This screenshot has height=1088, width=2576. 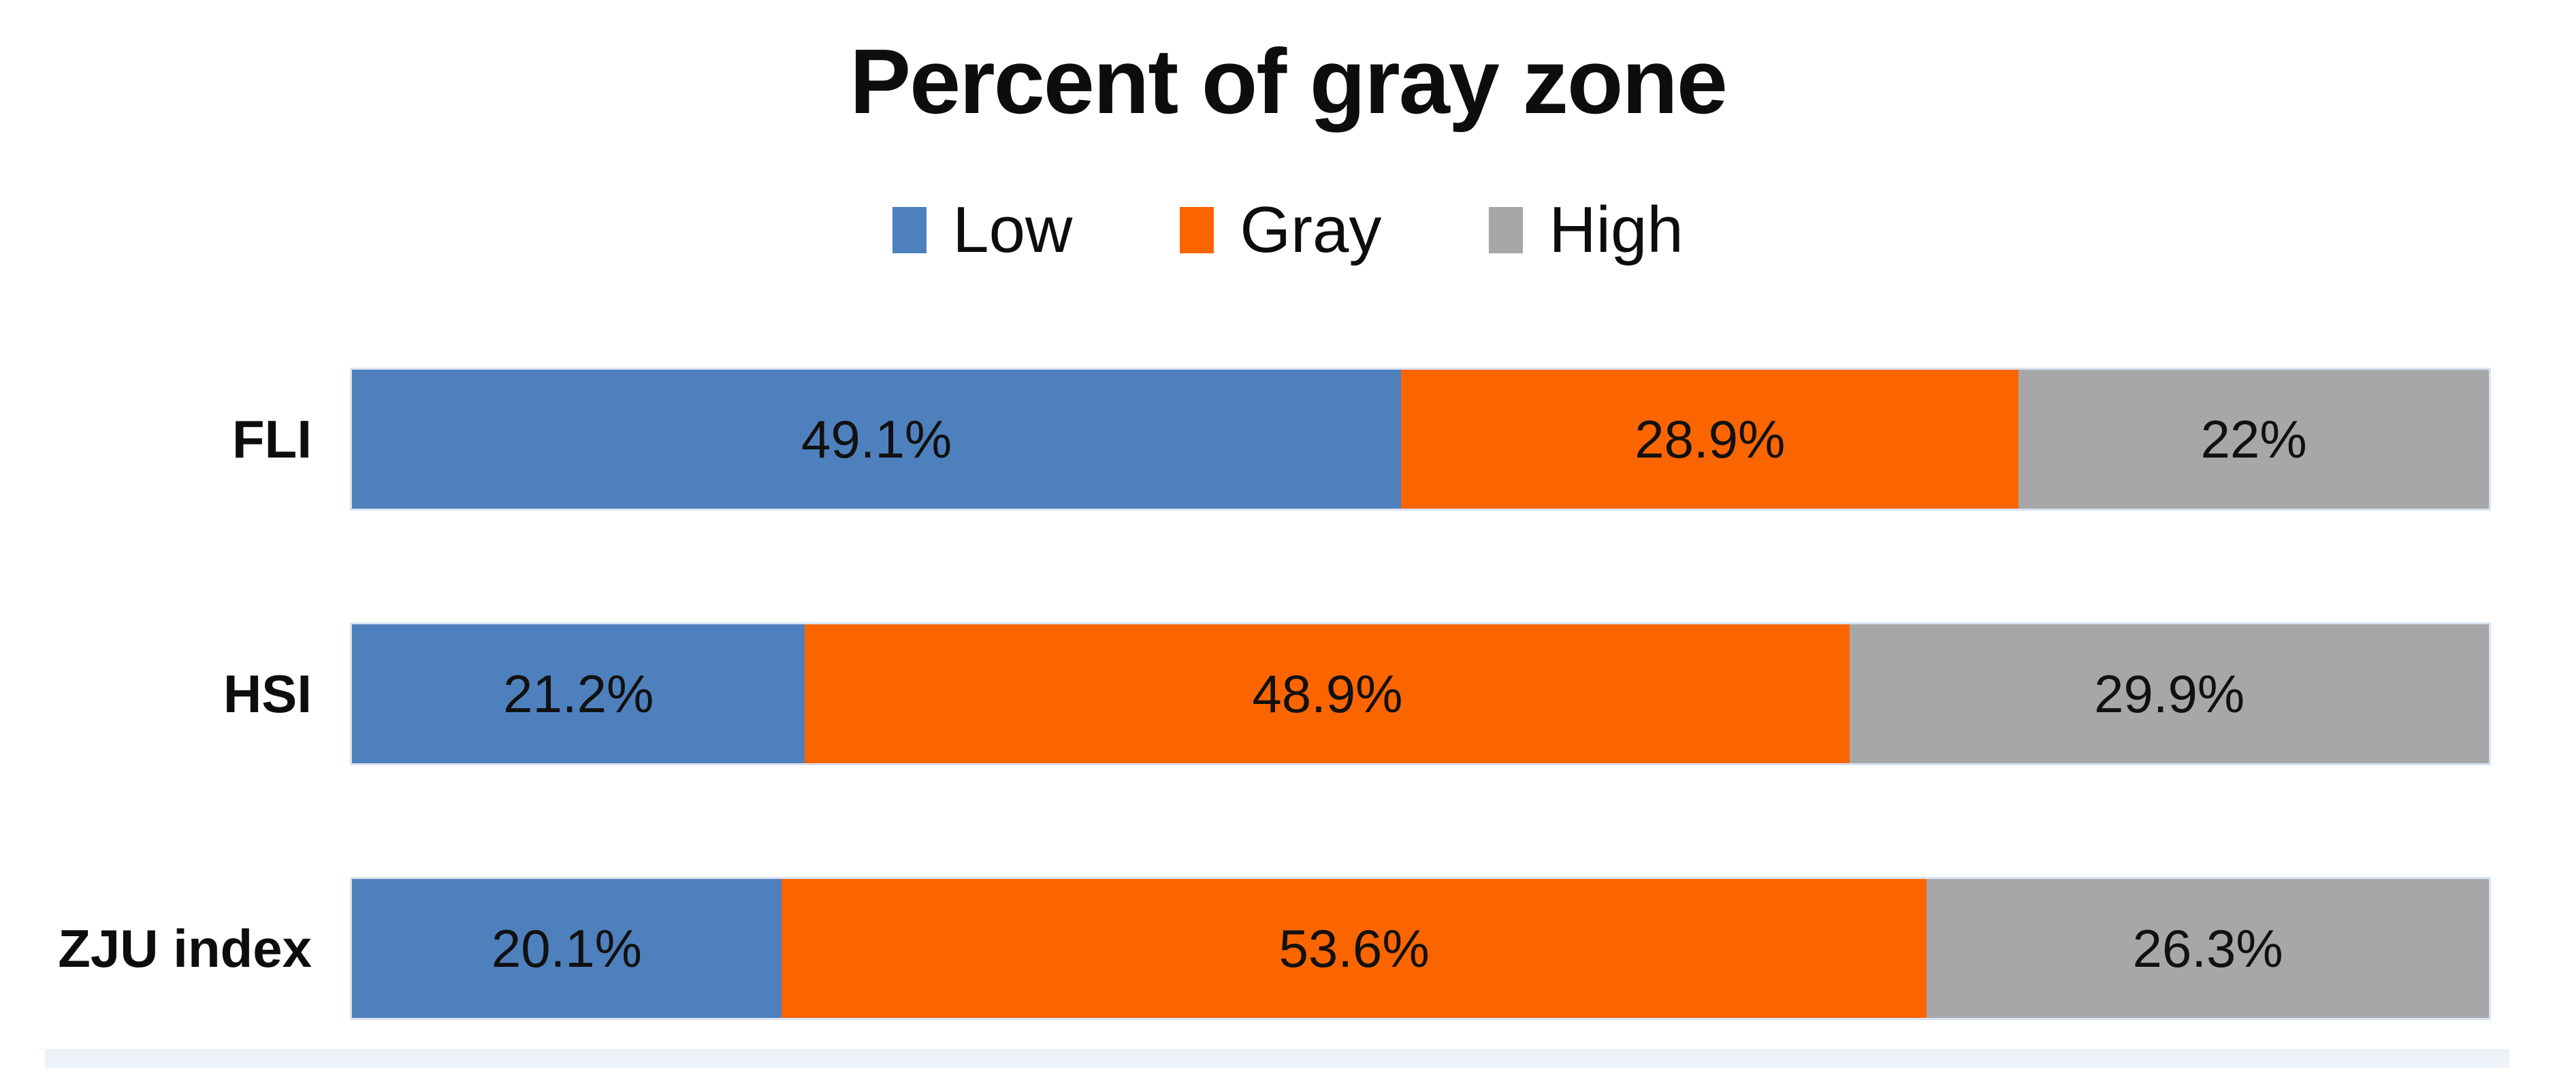 I want to click on bar-segment-high: 29.9%, so click(x=2169, y=693).